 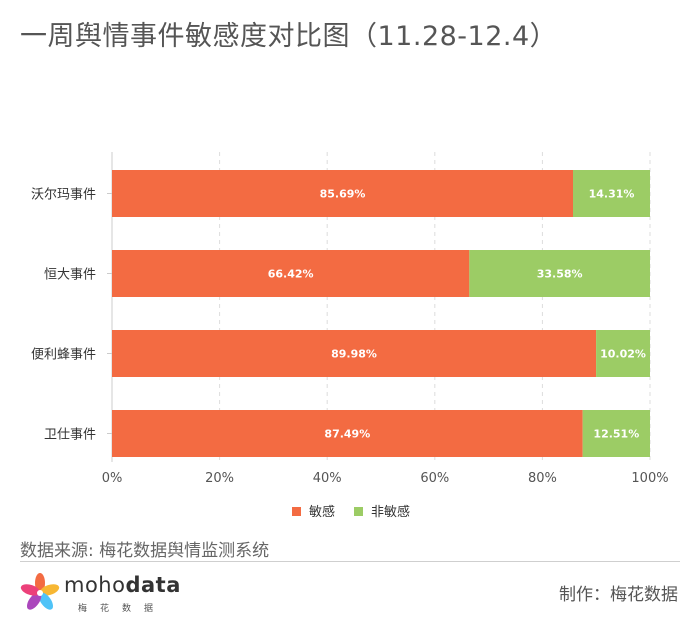 I want to click on category-label: 卫仕事件, so click(x=70, y=435).